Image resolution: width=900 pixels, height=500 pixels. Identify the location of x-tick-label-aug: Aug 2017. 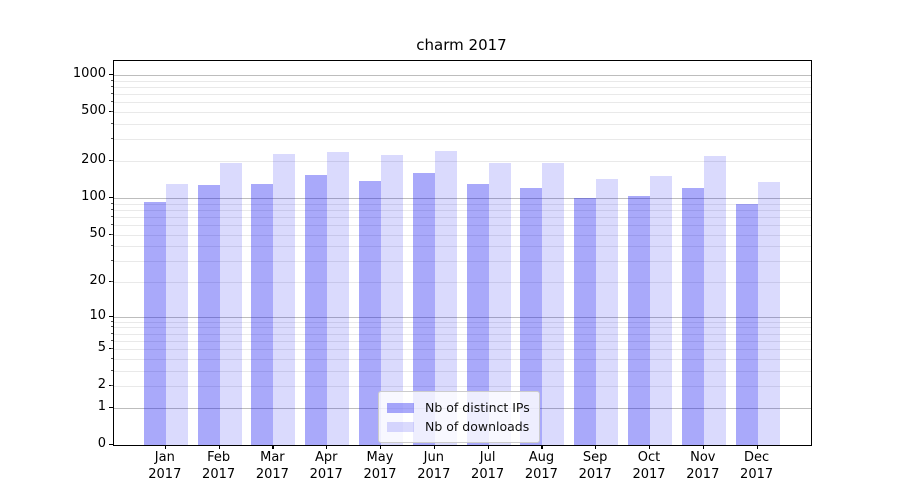
(541, 466).